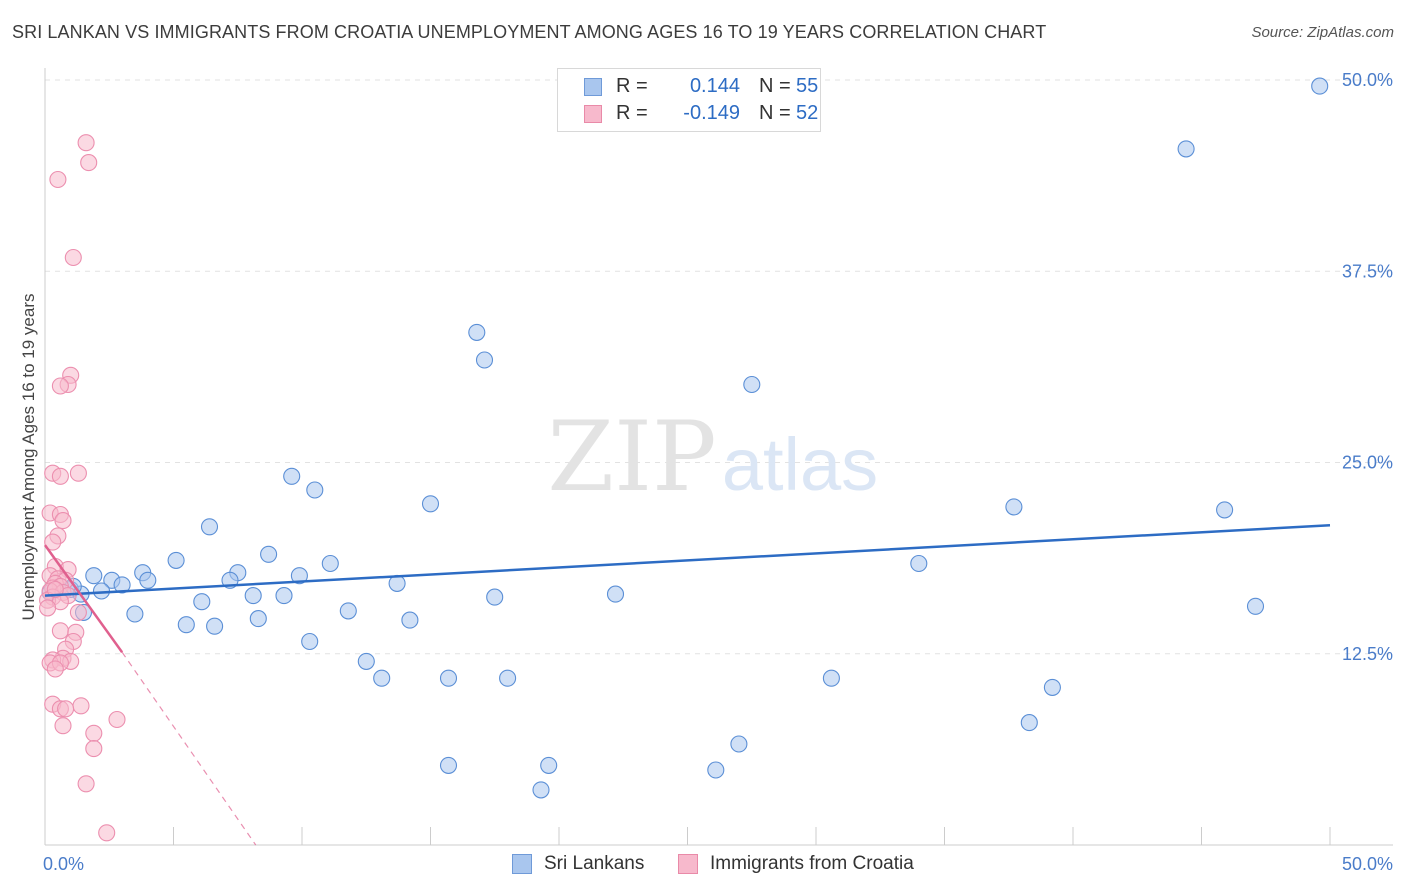  I want to click on y-axis-label: Unemployment Among Ages 16 to 19 years, so click(28, 457).